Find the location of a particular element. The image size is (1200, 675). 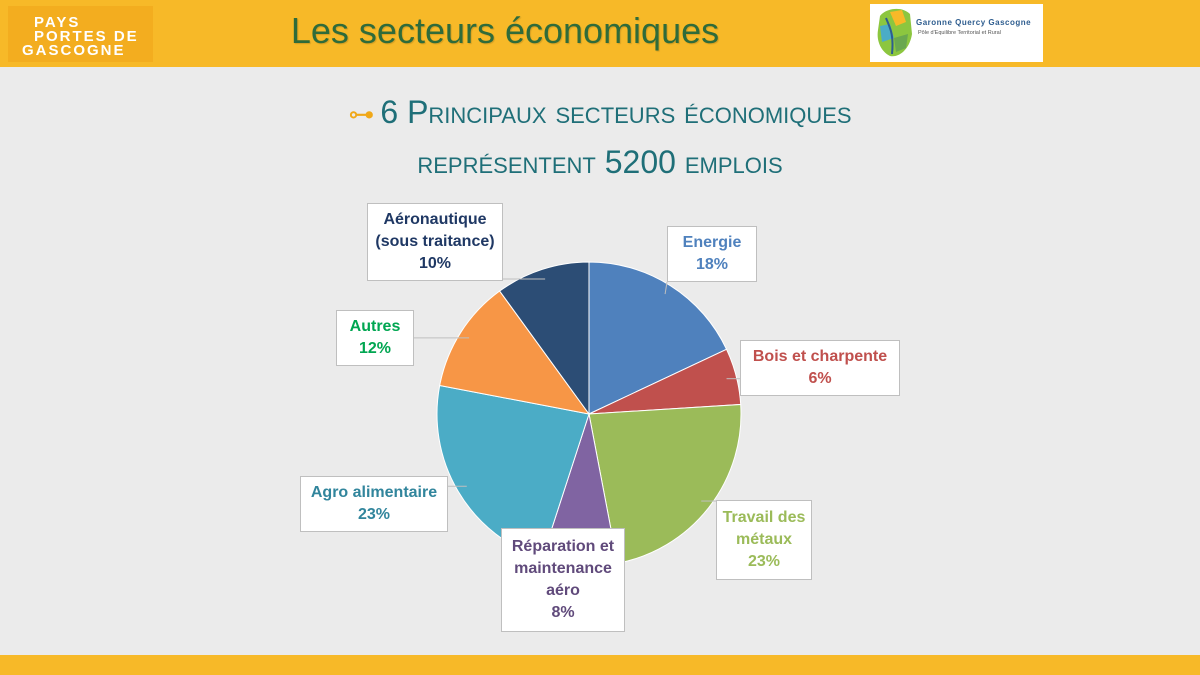

data-label-4-value: 23% is located at coordinates (374, 514).